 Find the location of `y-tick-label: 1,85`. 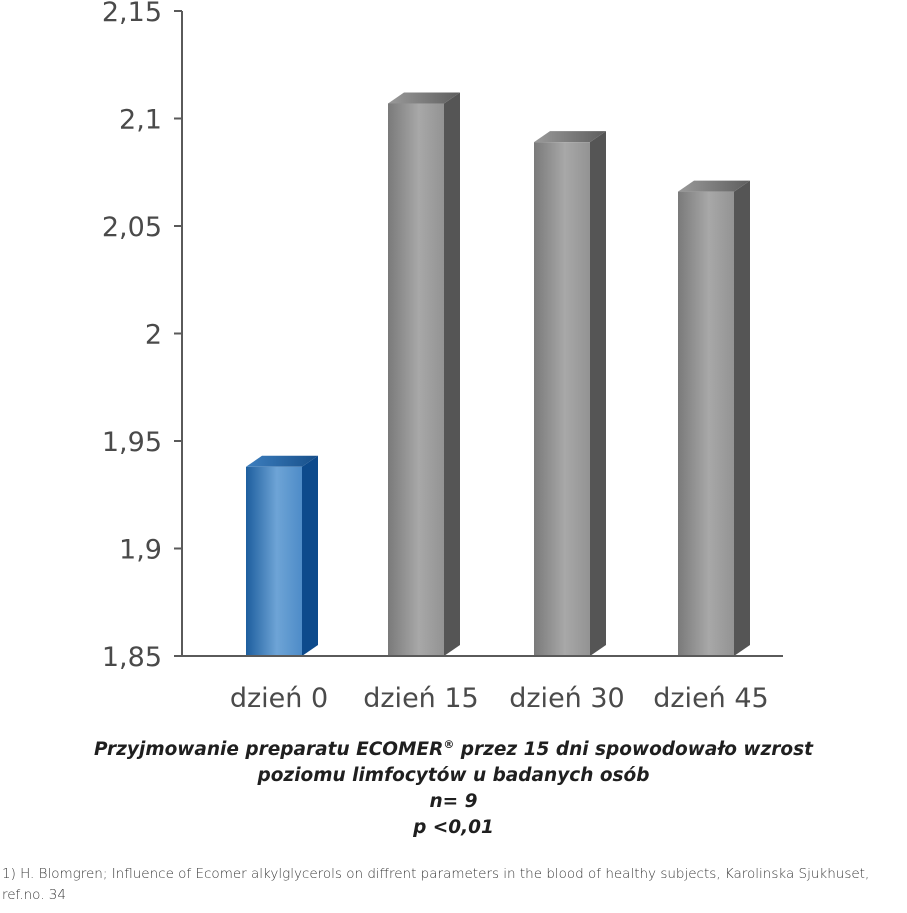

y-tick-label: 1,85 is located at coordinates (132, 657).